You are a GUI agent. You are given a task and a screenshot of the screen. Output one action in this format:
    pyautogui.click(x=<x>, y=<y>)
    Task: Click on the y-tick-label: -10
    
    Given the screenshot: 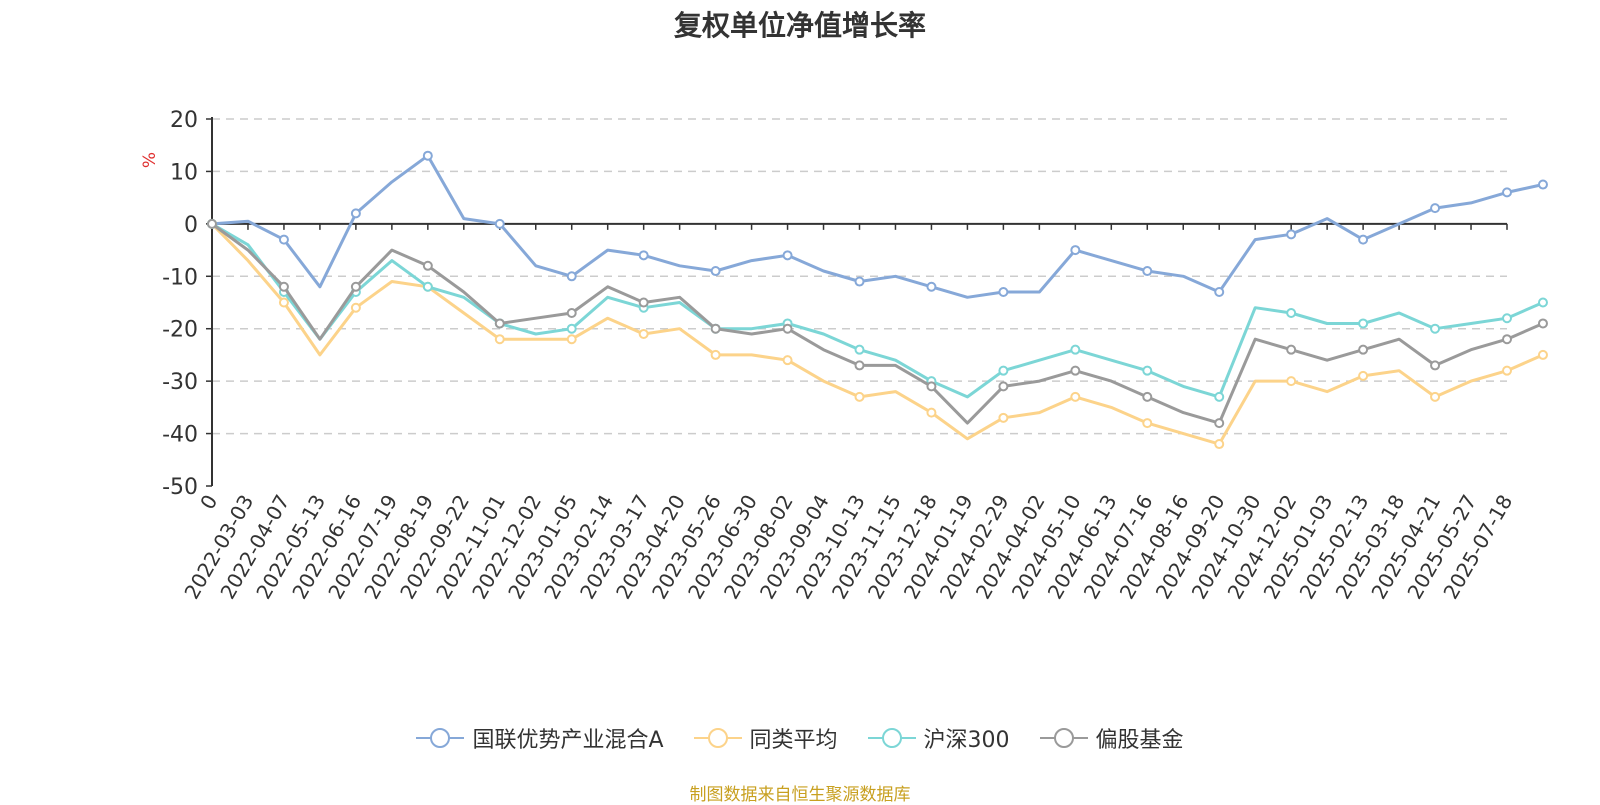 What is the action you would take?
    pyautogui.click(x=180, y=277)
    